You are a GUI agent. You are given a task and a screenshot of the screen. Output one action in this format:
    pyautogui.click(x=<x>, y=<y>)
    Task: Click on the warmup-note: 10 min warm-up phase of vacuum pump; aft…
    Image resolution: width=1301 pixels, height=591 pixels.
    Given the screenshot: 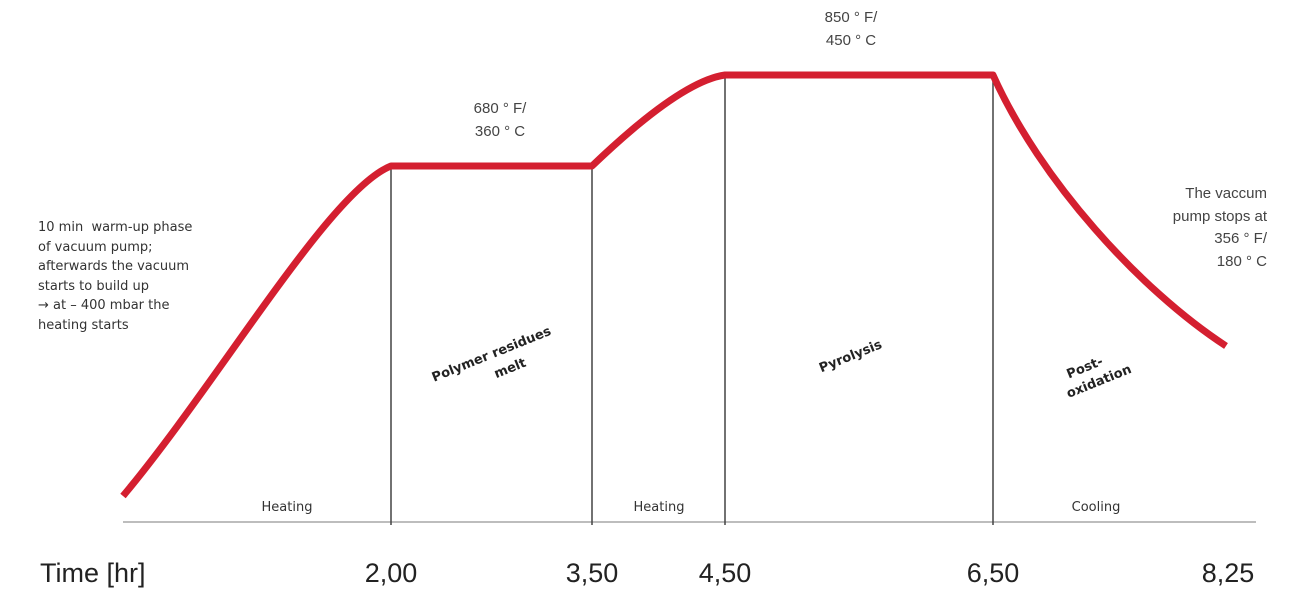 What is the action you would take?
    pyautogui.click(x=115, y=276)
    